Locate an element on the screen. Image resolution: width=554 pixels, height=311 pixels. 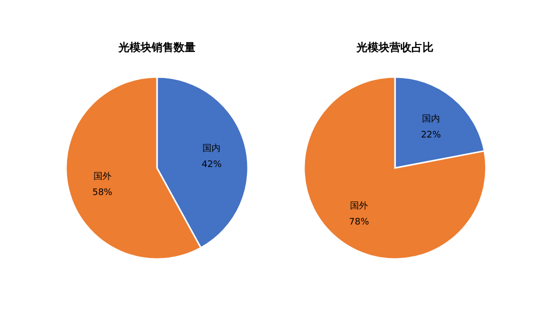
data-label: 58% is located at coordinates (102, 193).